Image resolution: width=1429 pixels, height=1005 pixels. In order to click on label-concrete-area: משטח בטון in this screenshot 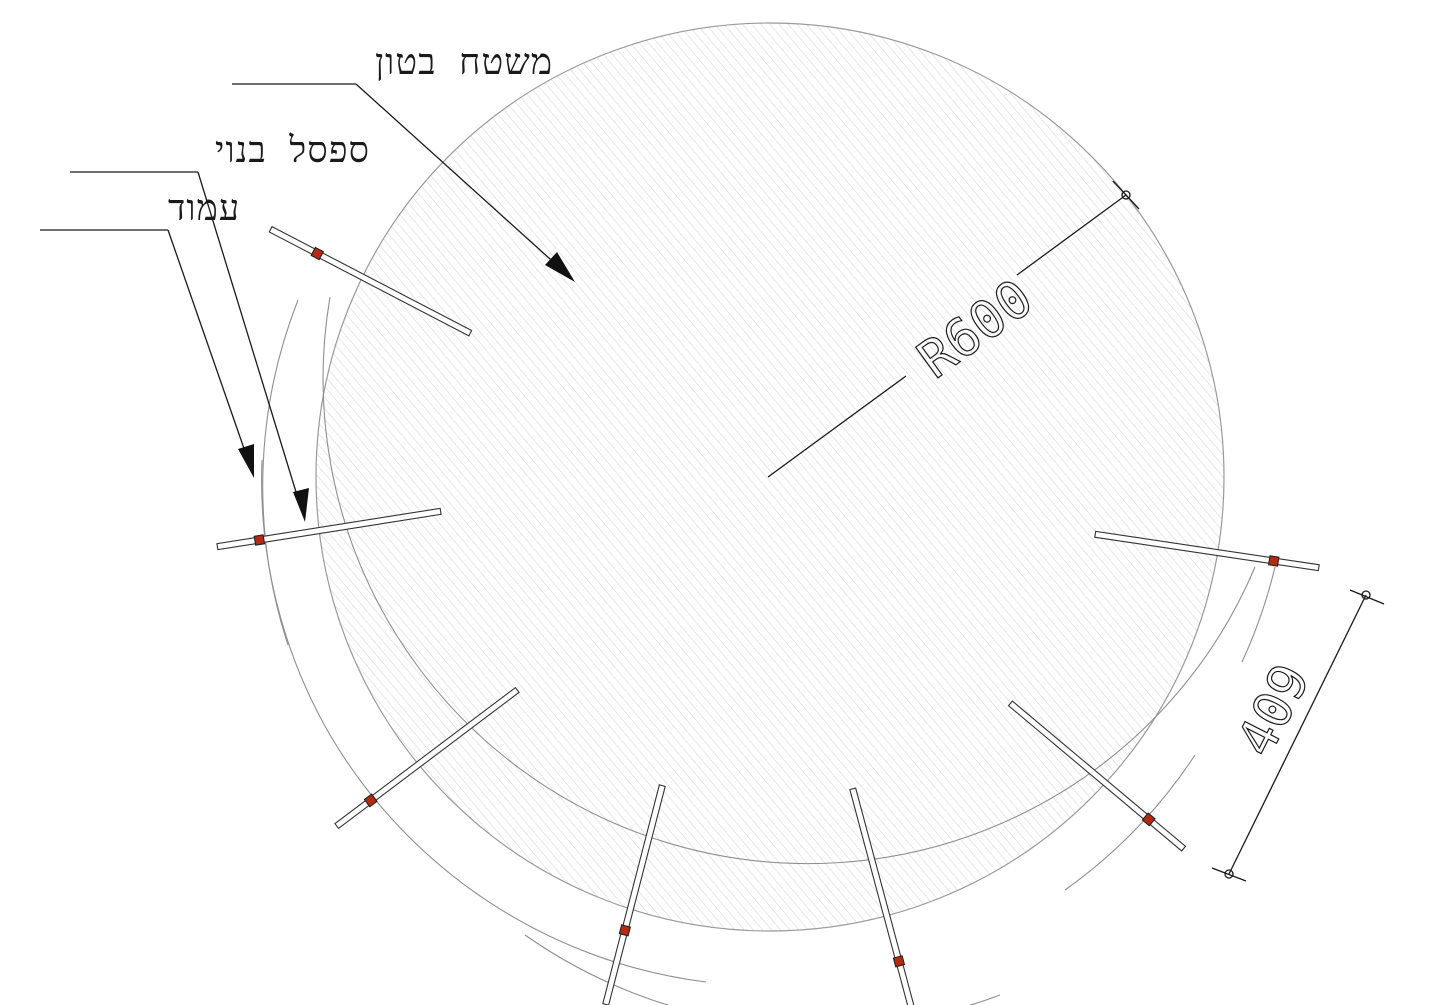, I will do `click(464, 62)`.